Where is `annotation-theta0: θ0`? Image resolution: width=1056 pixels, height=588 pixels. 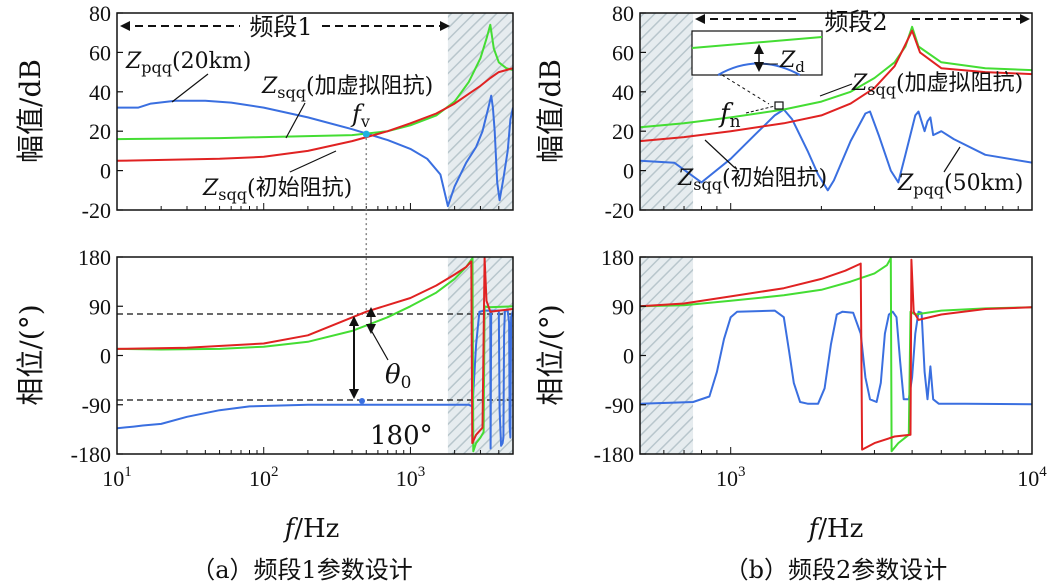 annotation-theta0: θ0 is located at coordinates (398, 376).